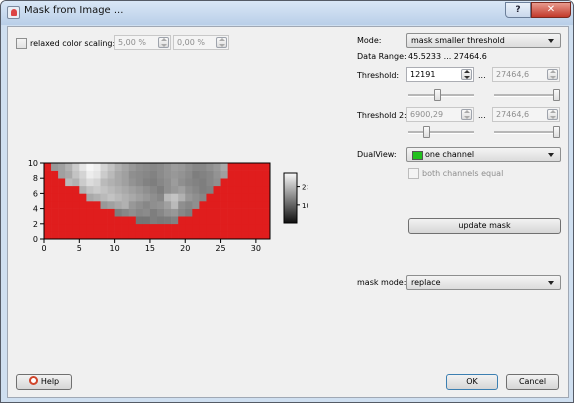 This screenshot has width=574, height=403. I want to click on threshold2-slider, so click(441, 132).